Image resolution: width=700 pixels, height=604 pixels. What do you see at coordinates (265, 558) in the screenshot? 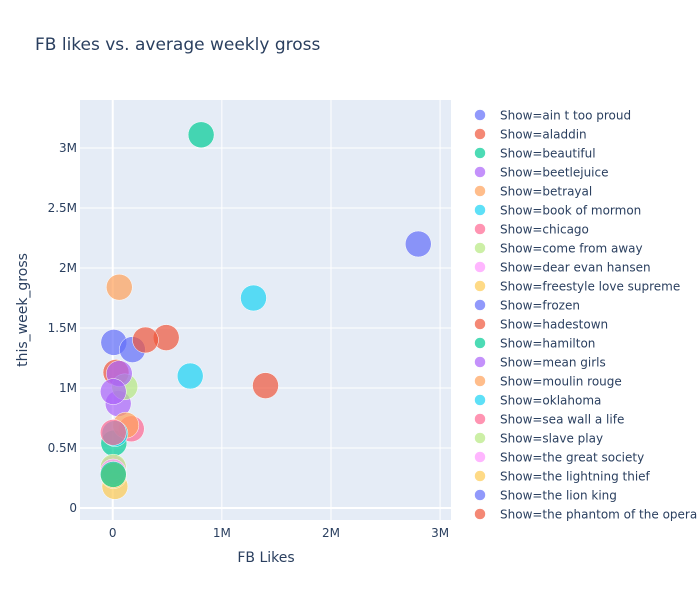
I see `x-axis-label: FB Likes` at bounding box center [265, 558].